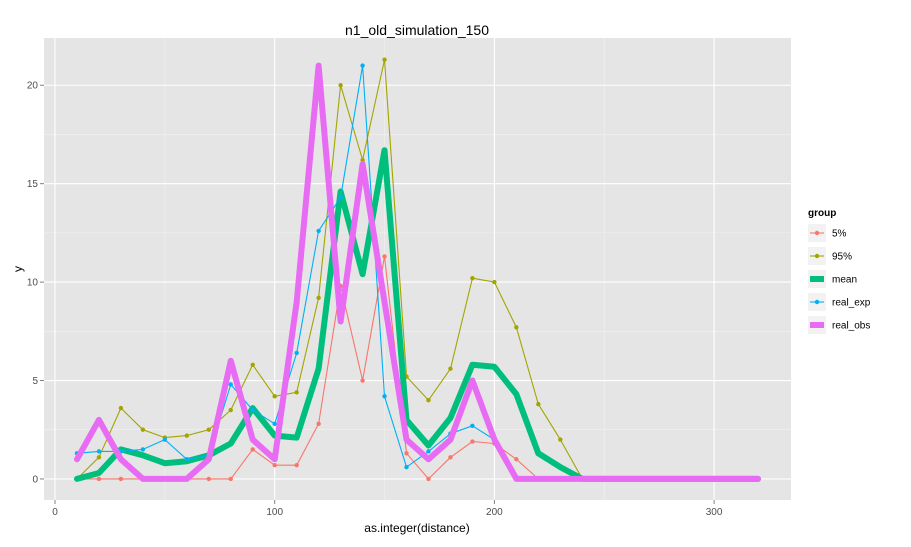  What do you see at coordinates (35, 381) in the screenshot?
I see `y-tick-label: 5` at bounding box center [35, 381].